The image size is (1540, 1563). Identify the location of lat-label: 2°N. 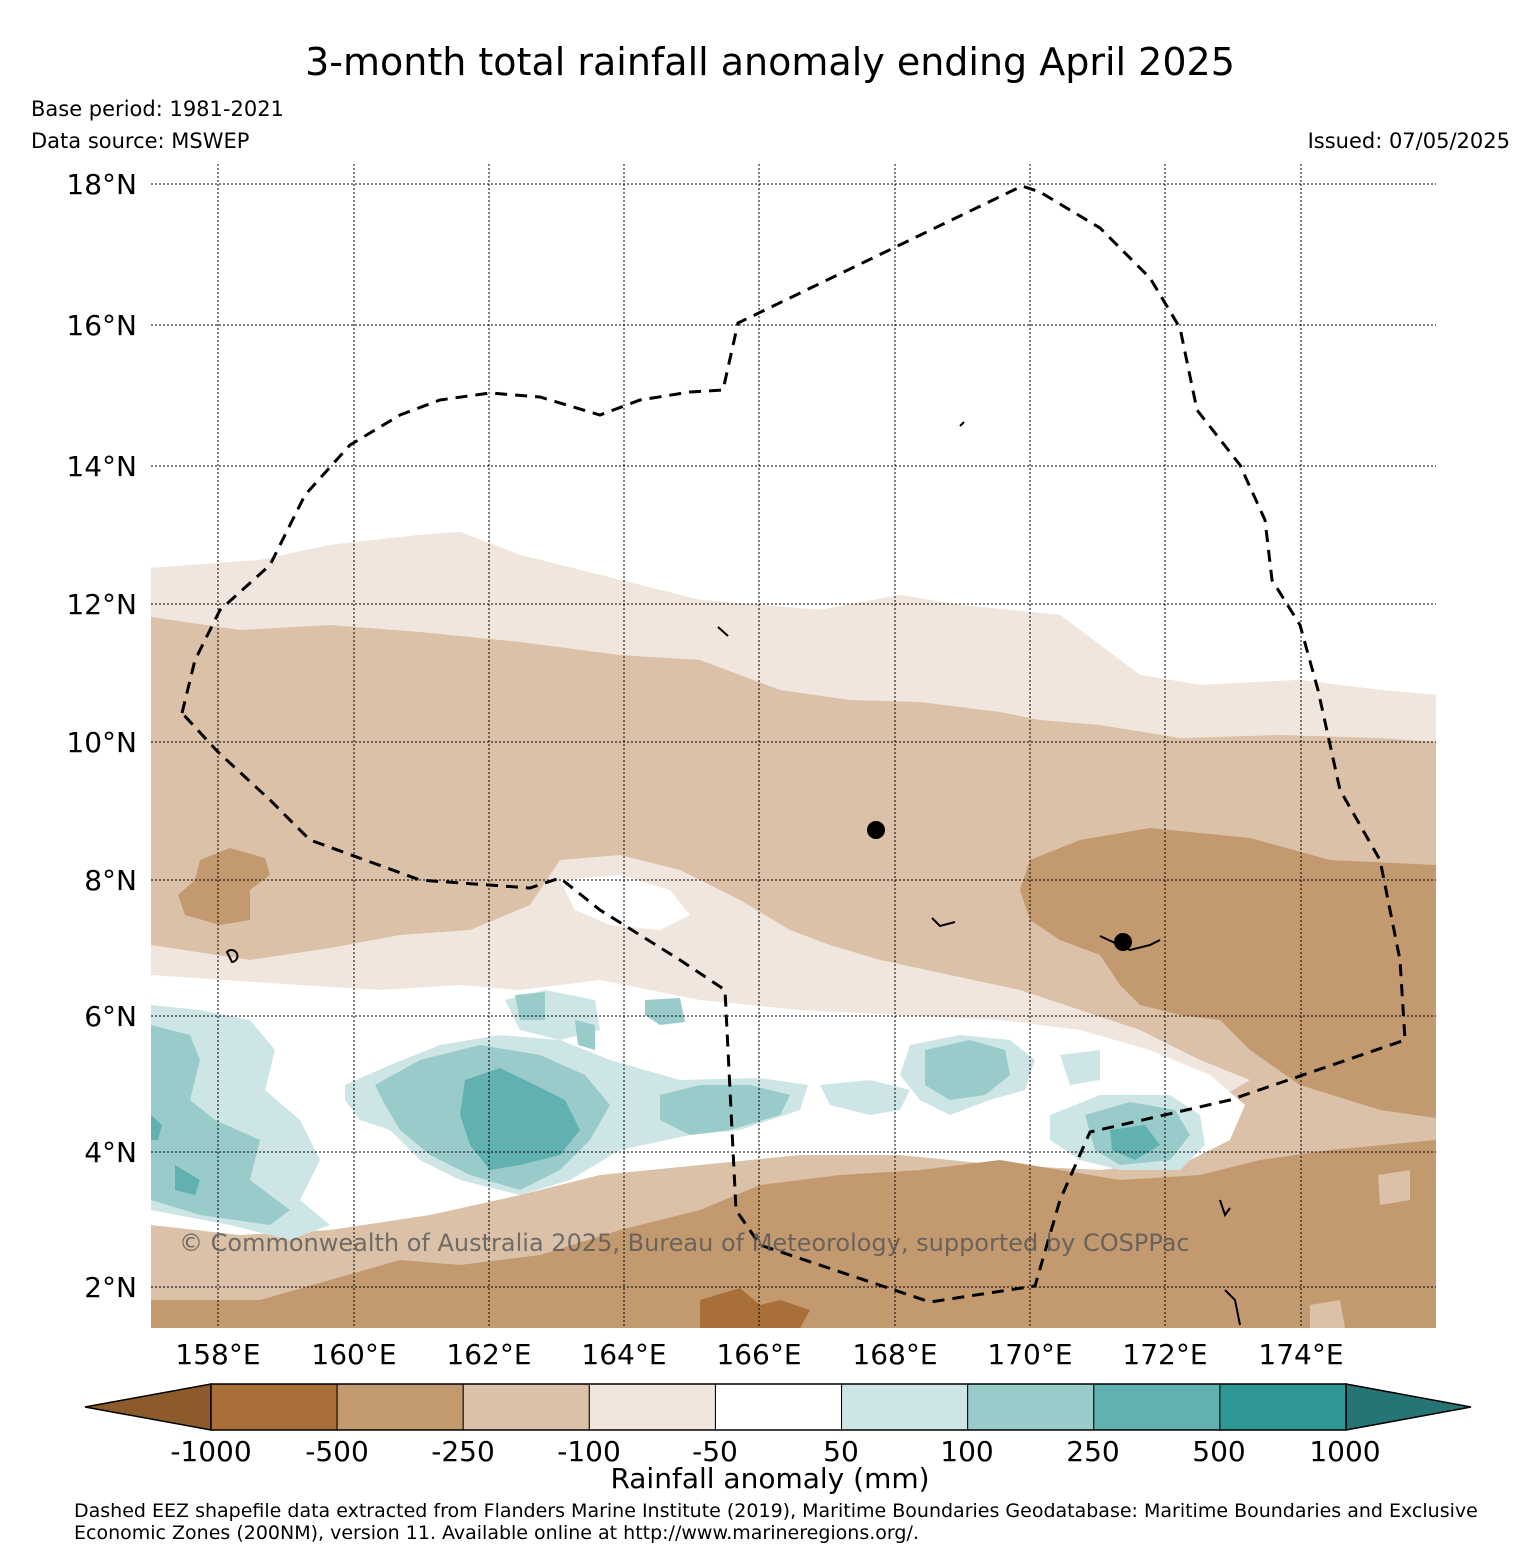
(110, 1287).